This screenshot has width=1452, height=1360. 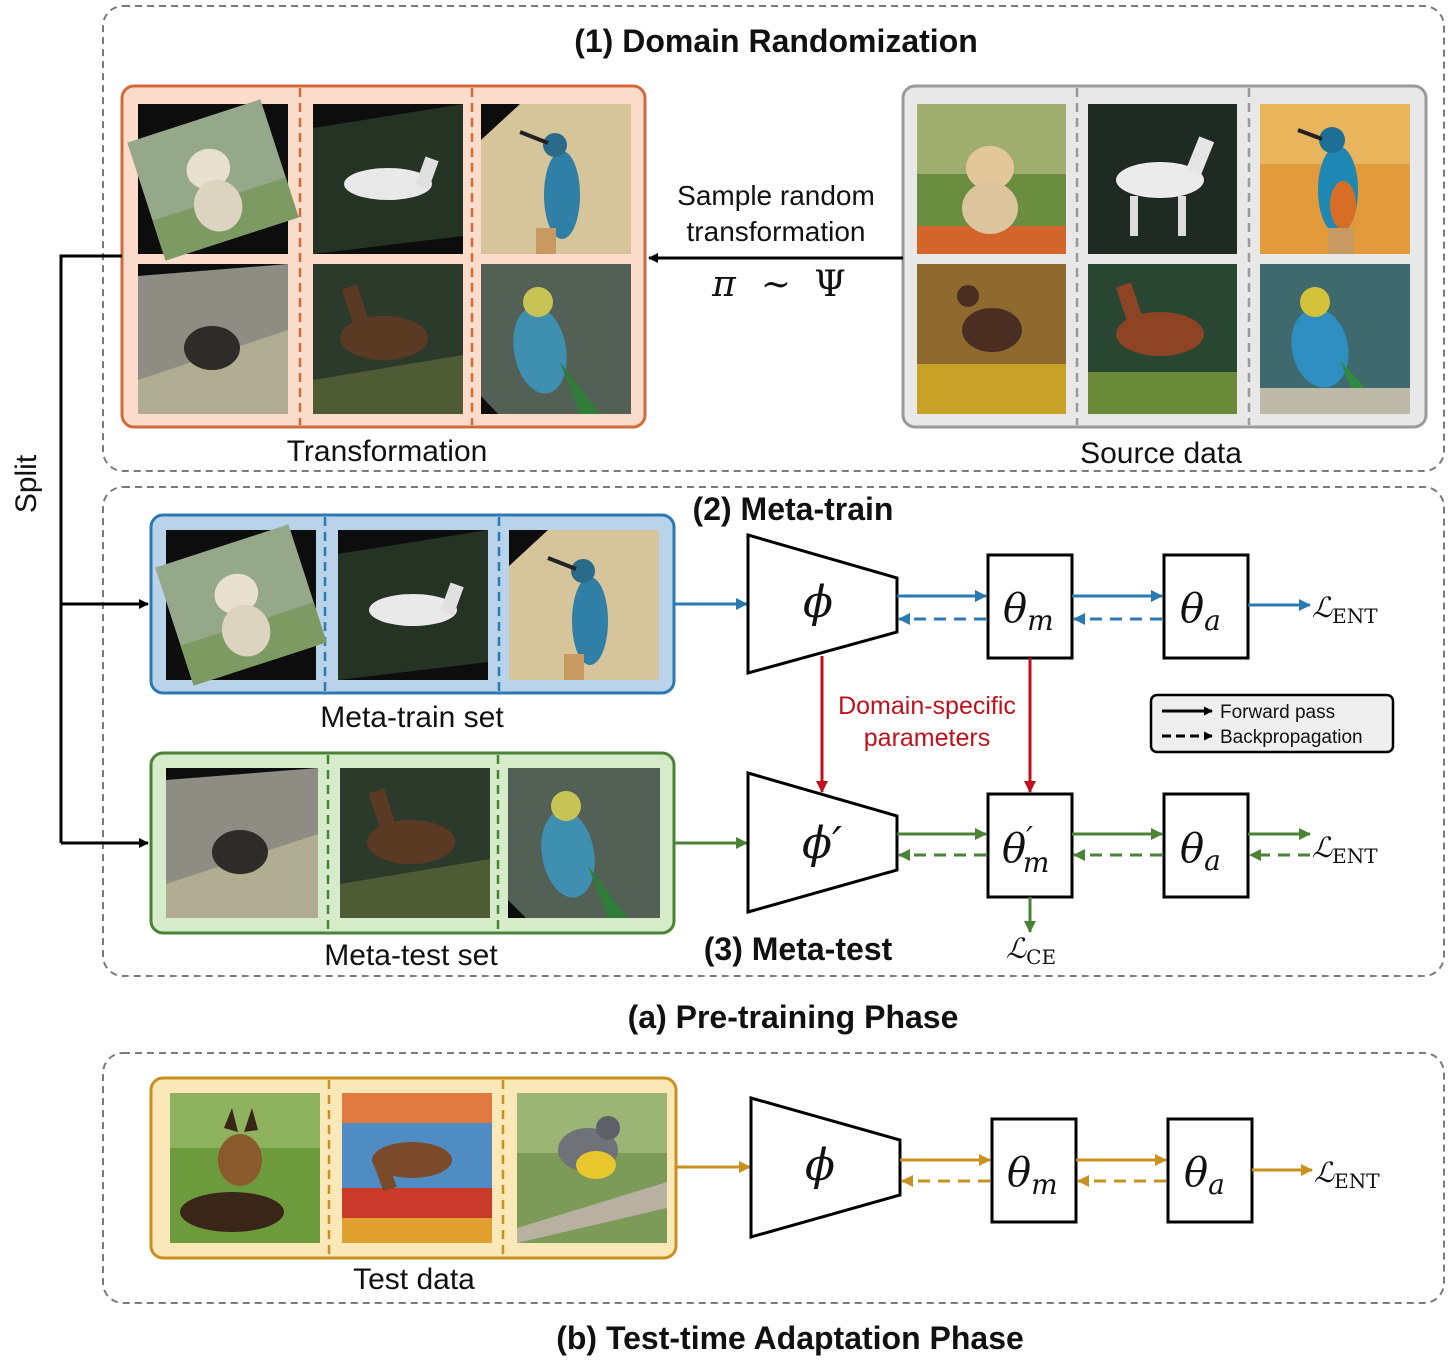 I want to click on legend-backward-label: Backpropagation, so click(x=1291, y=737).